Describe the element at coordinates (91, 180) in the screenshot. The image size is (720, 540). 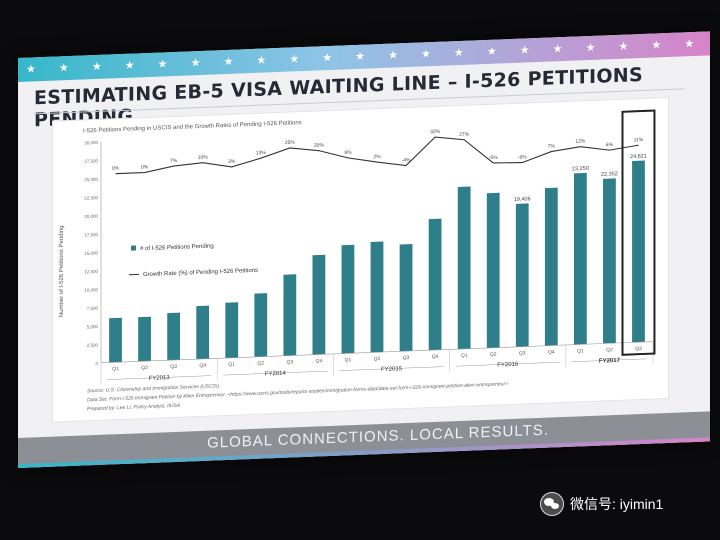
I see `y-tick-label: 25,000` at that location.